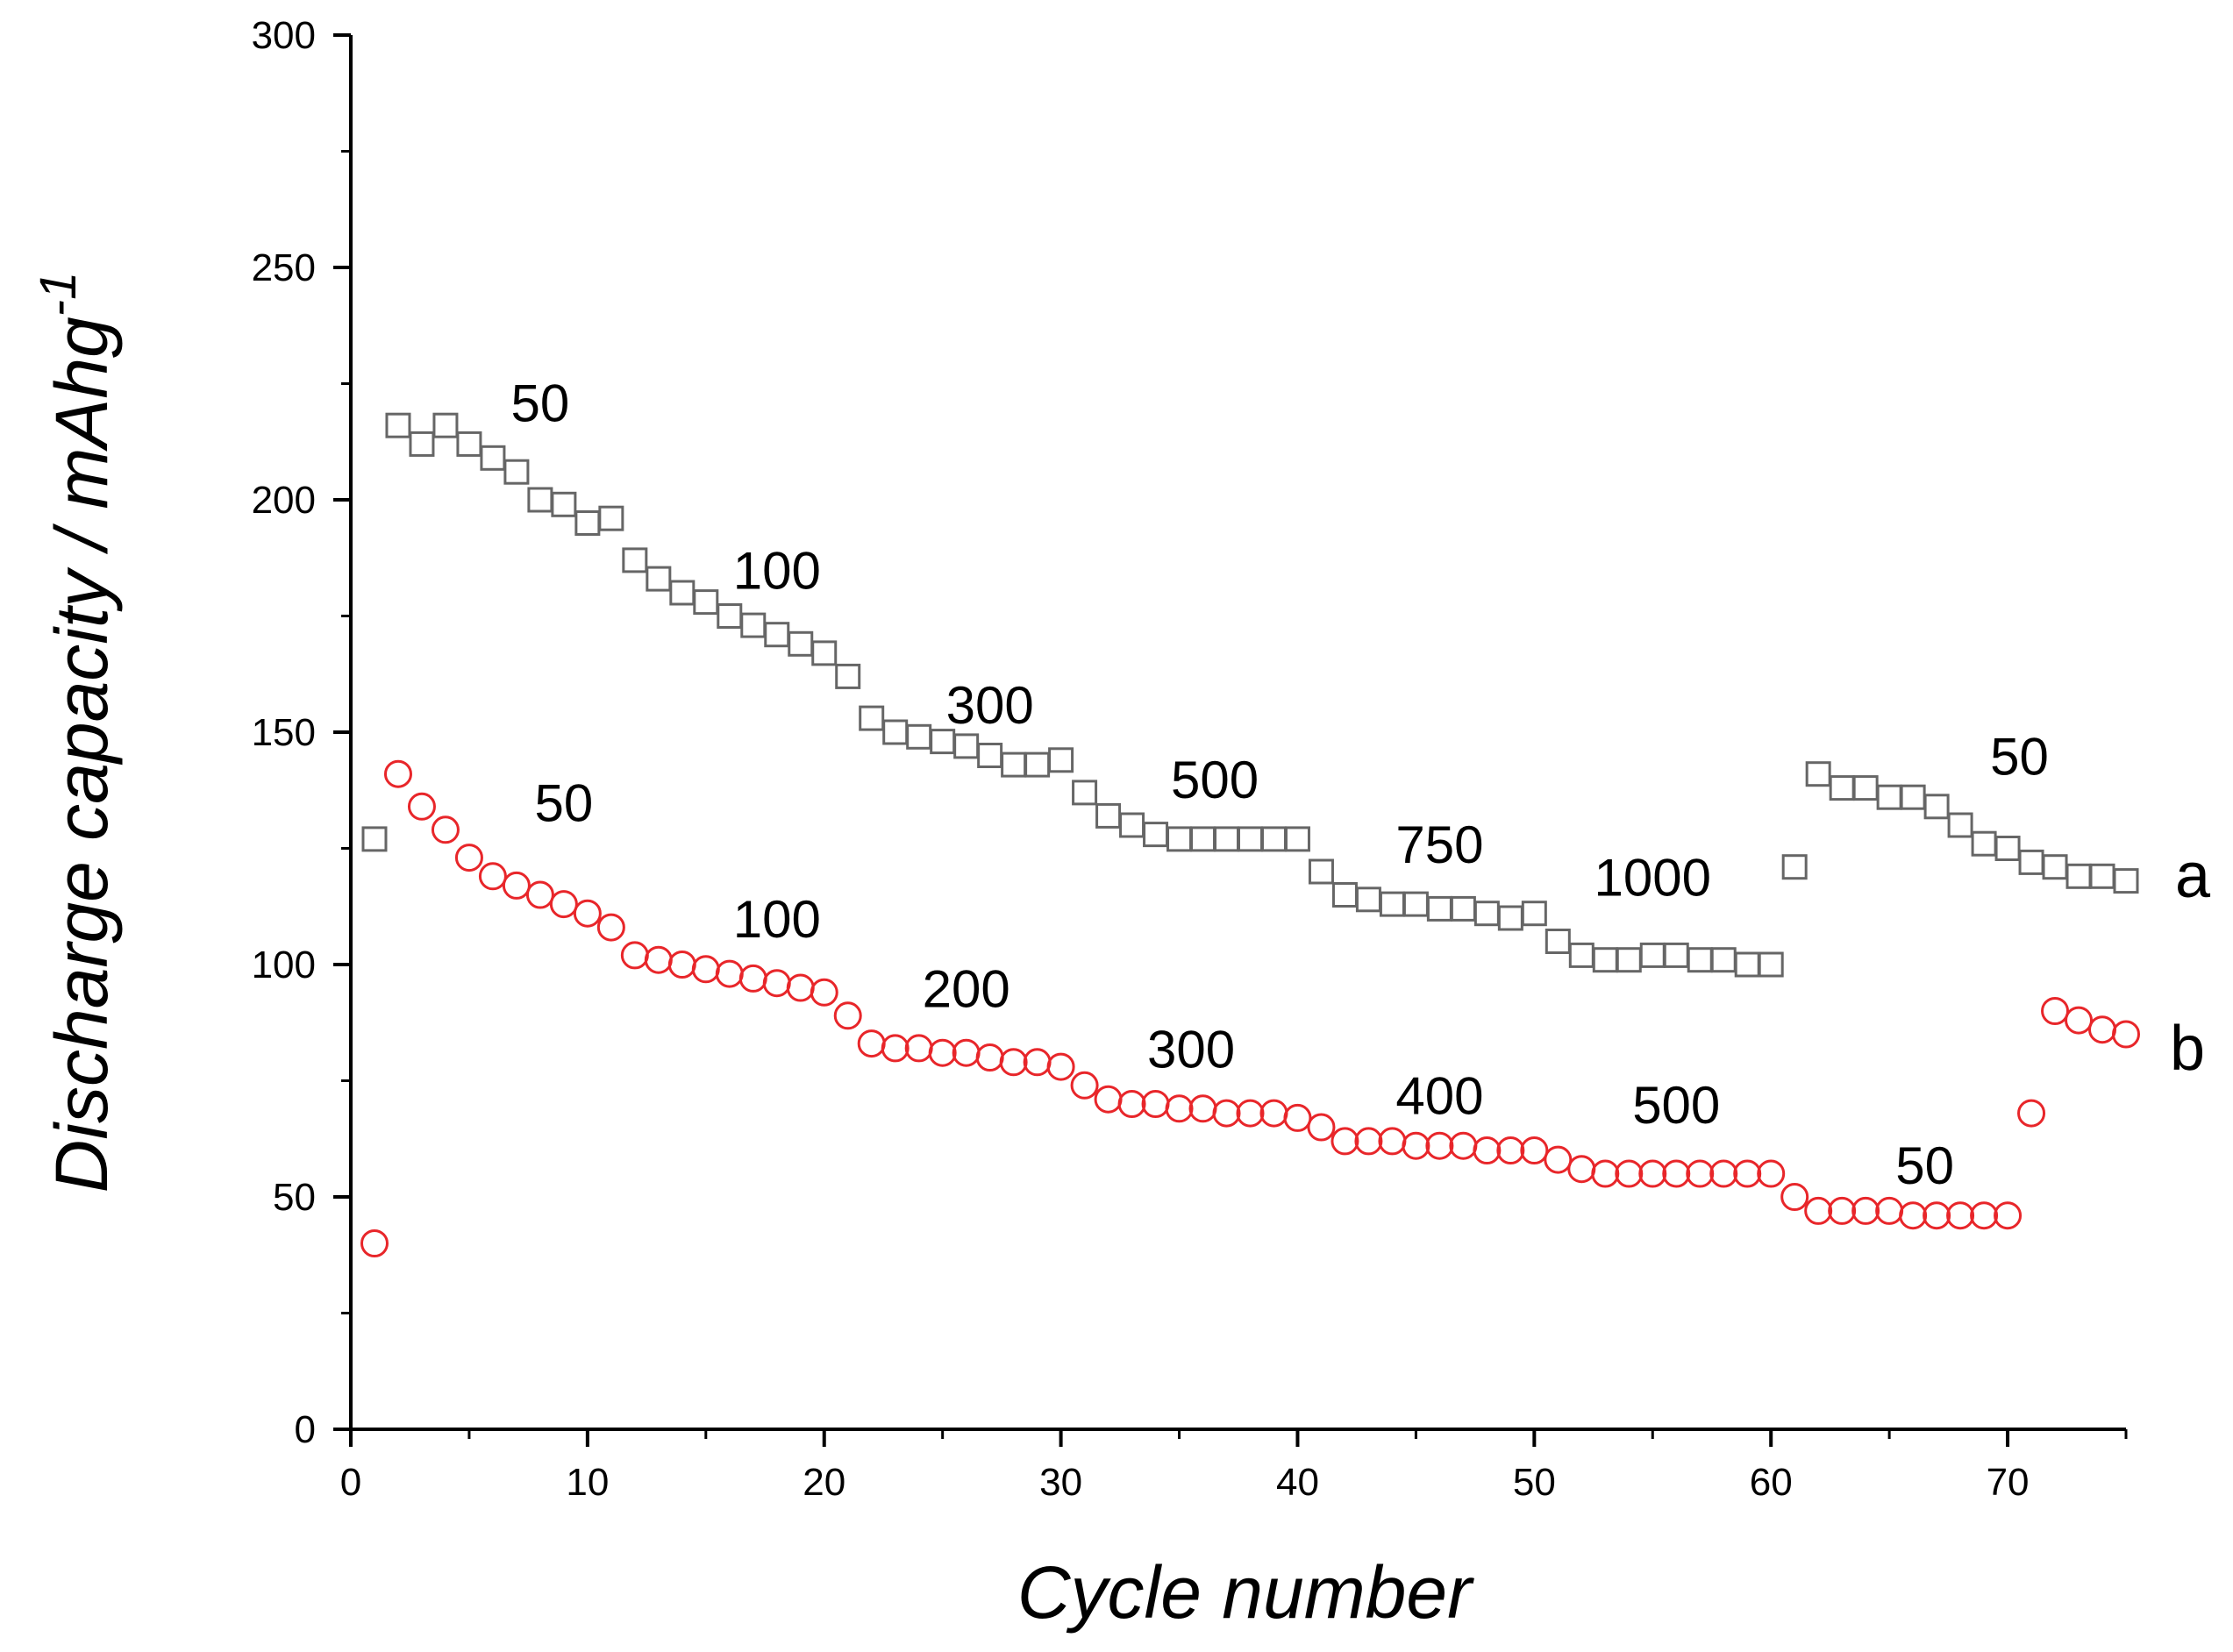  What do you see at coordinates (1771, 1482) in the screenshot?
I see `x-tick-label: 60` at bounding box center [1771, 1482].